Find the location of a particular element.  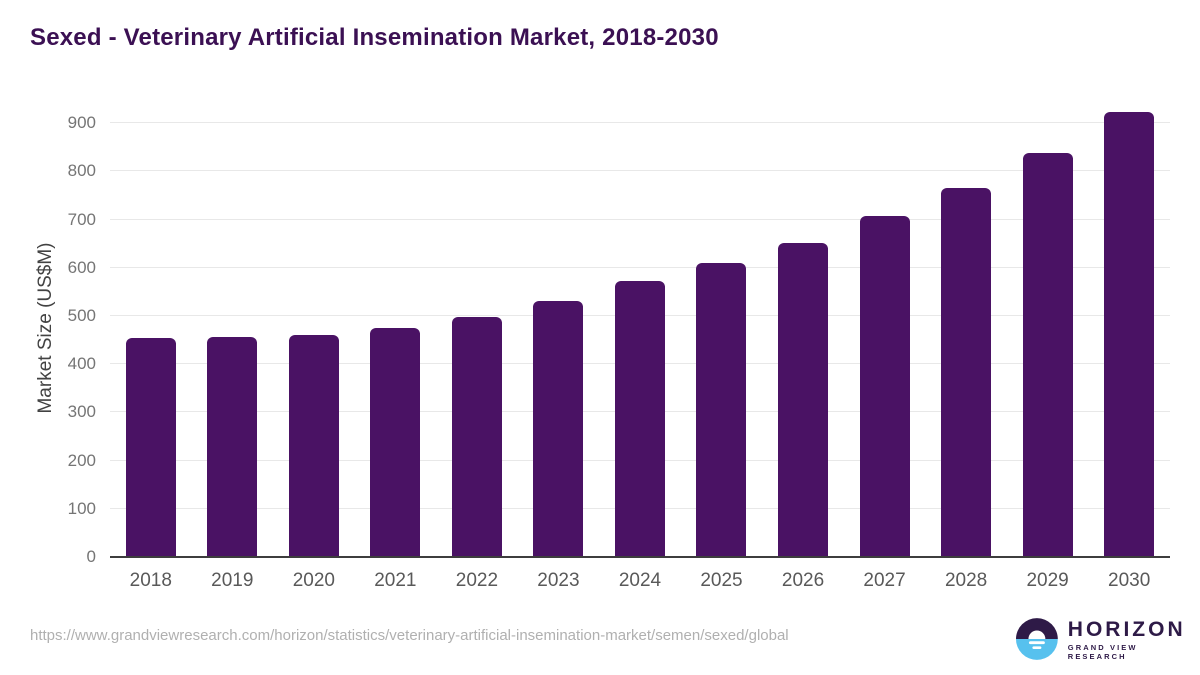

bar-column-2023: 2023 is located at coordinates (559, 345).